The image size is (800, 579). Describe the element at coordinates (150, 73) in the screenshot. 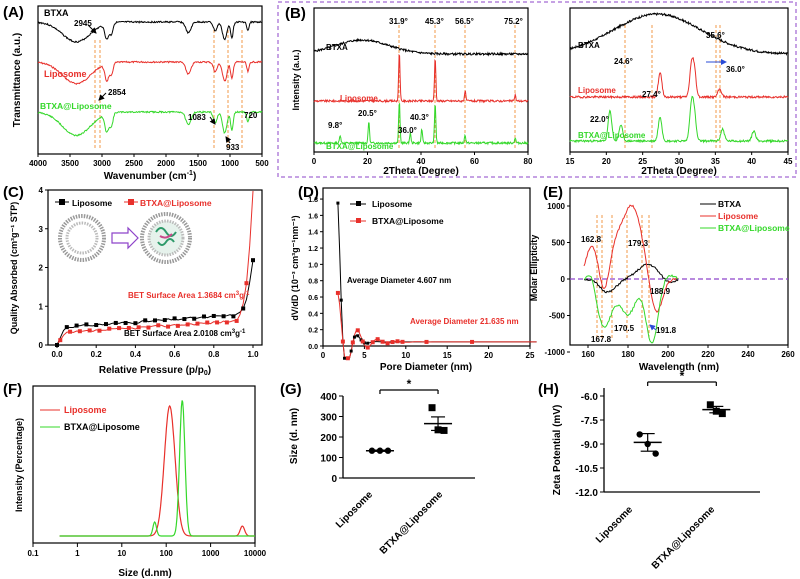

I see `series-liposome-a` at that location.